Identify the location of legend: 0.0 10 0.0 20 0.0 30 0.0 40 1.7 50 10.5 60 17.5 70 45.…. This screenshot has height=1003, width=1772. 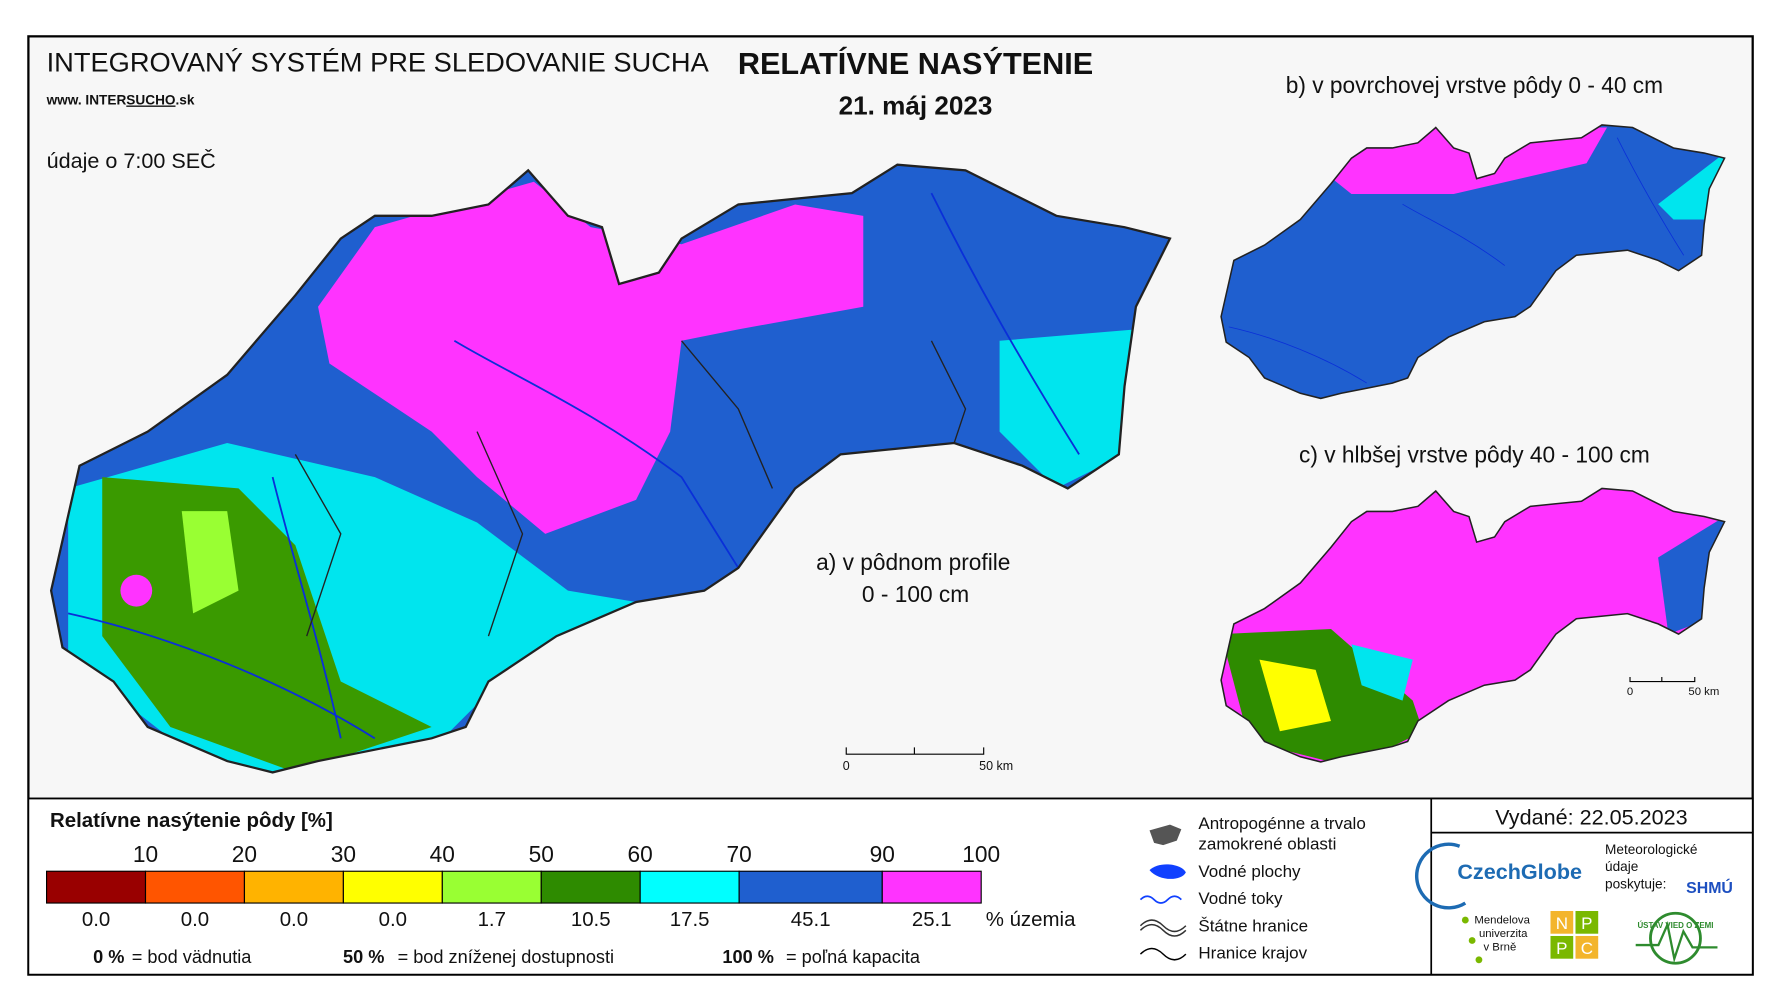
(523, 886).